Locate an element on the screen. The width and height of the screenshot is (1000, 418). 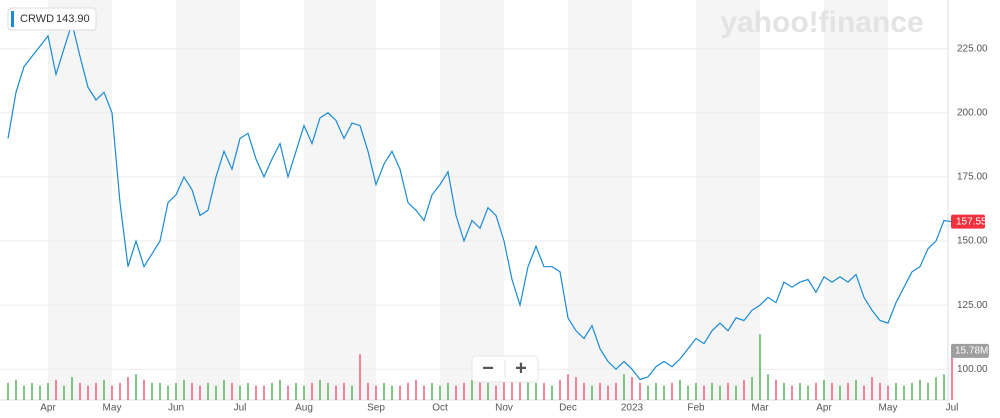
volume-tag is located at coordinates (970, 350).